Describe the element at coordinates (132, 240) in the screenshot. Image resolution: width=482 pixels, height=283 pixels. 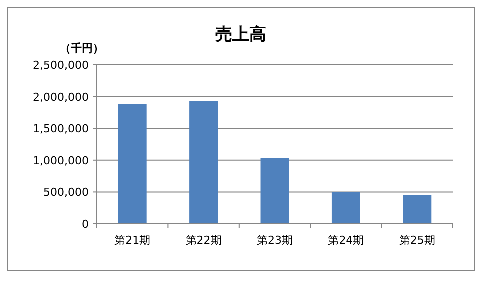
I see `x-tick-label: 第21期` at that location.